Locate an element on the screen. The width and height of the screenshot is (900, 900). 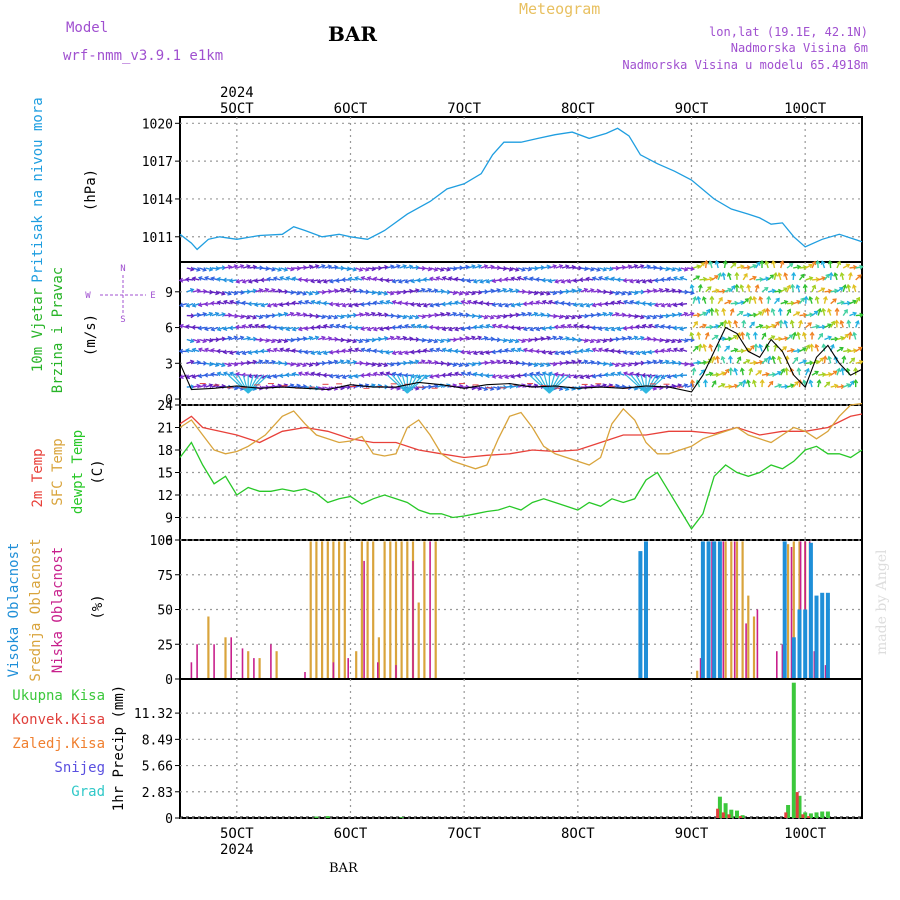
y-tick-label: 1020 is located at coordinates (157, 124).